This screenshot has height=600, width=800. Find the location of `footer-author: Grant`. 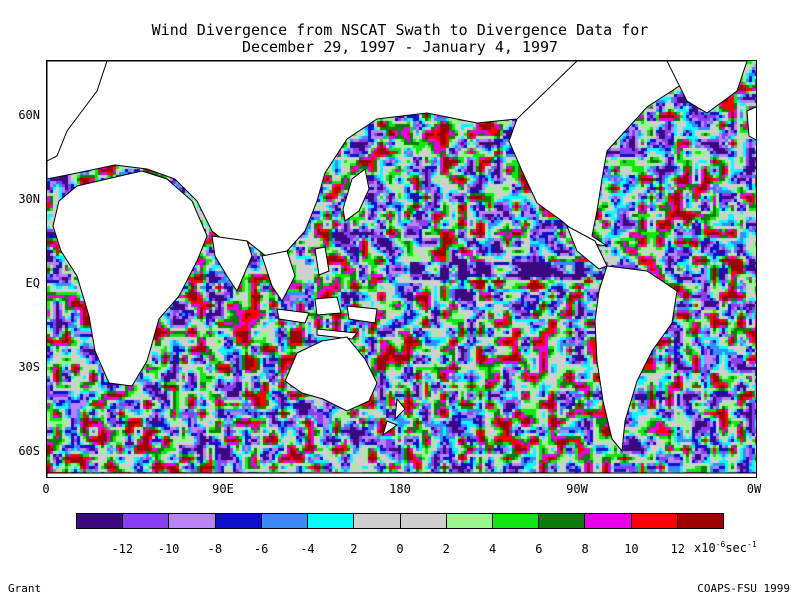

footer-author: Grant is located at coordinates (25, 588).